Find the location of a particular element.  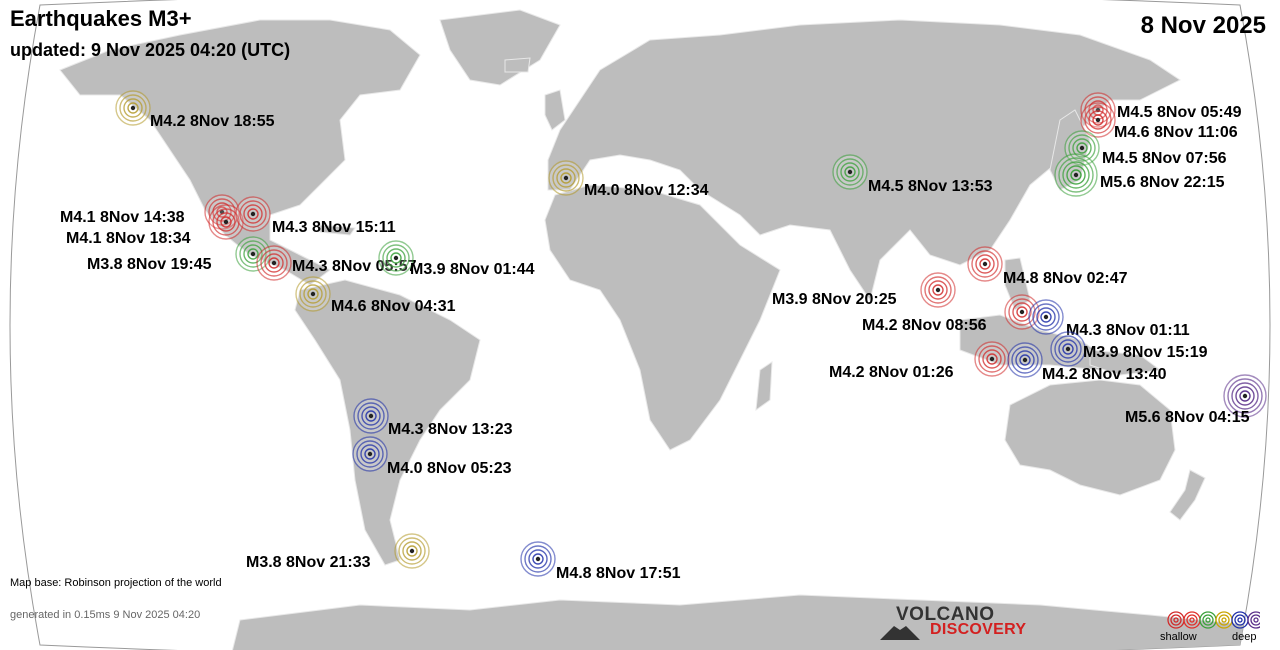

earthquake-label: M5.6 8Nov 04:15 is located at coordinates (1187, 417).